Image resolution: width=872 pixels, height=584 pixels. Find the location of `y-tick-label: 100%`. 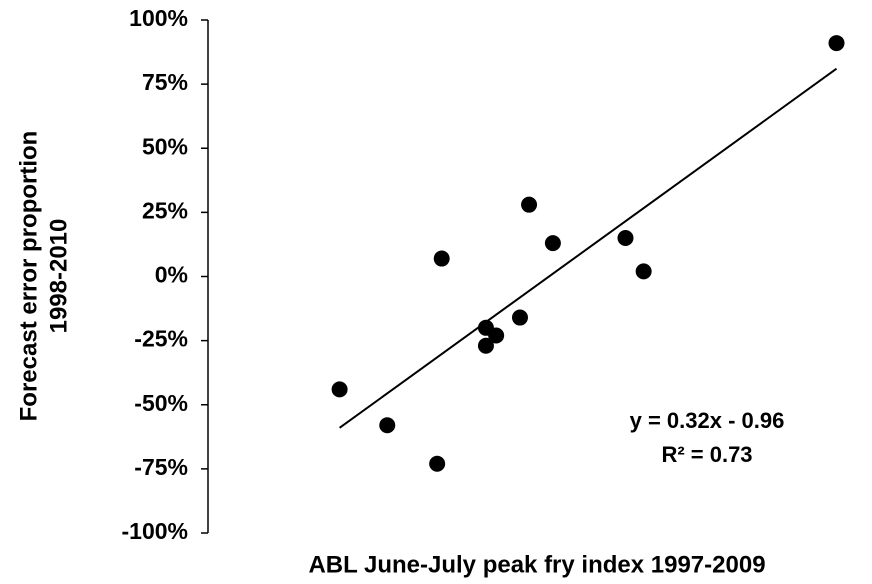

y-tick-label: 100% is located at coordinates (158, 18).